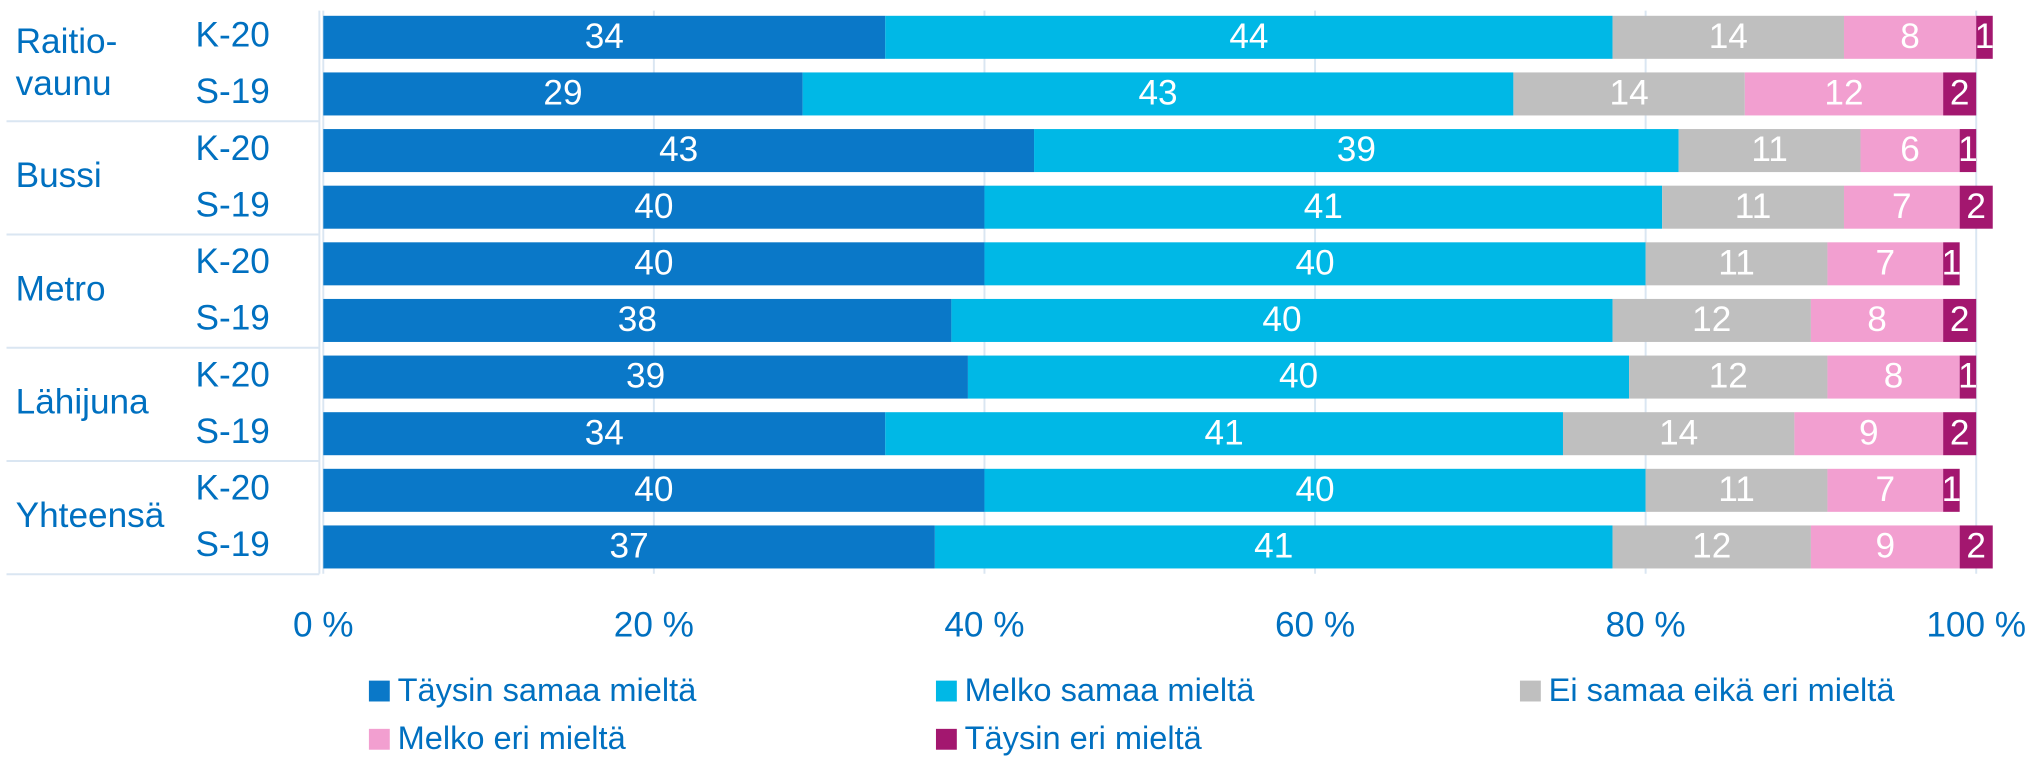 The image size is (2044, 759). I want to click on data-label: 37, so click(629, 546).